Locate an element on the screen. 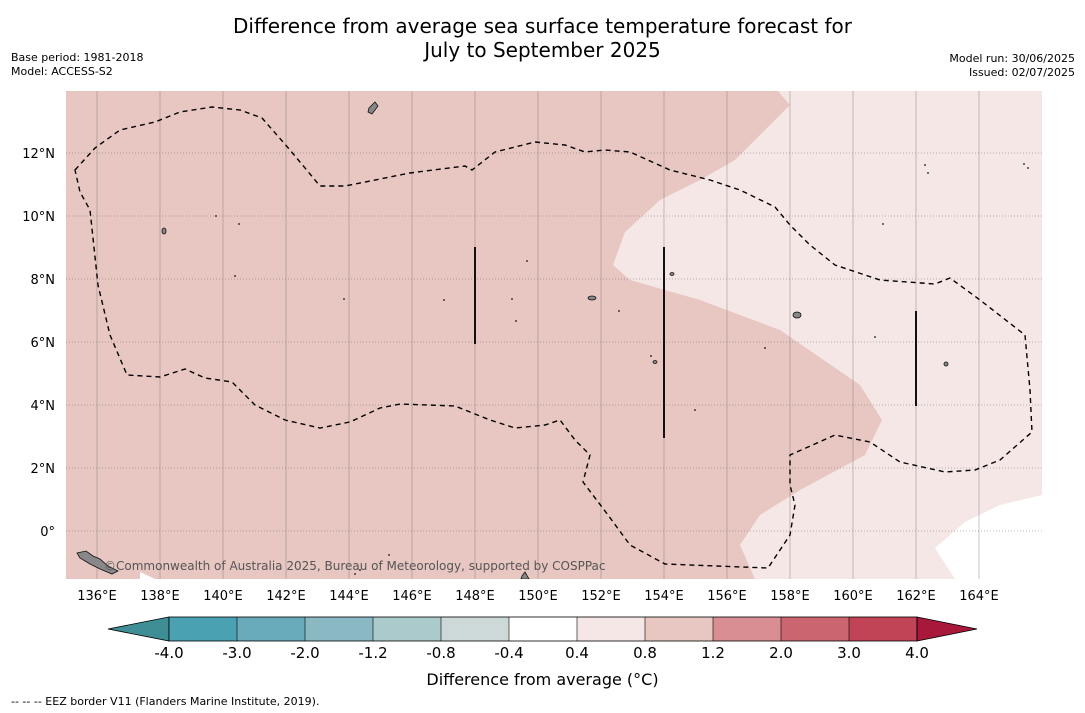 Image resolution: width=1085 pixels, height=713 pixels. anomaly-band-neutral is located at coordinates (988, 537).